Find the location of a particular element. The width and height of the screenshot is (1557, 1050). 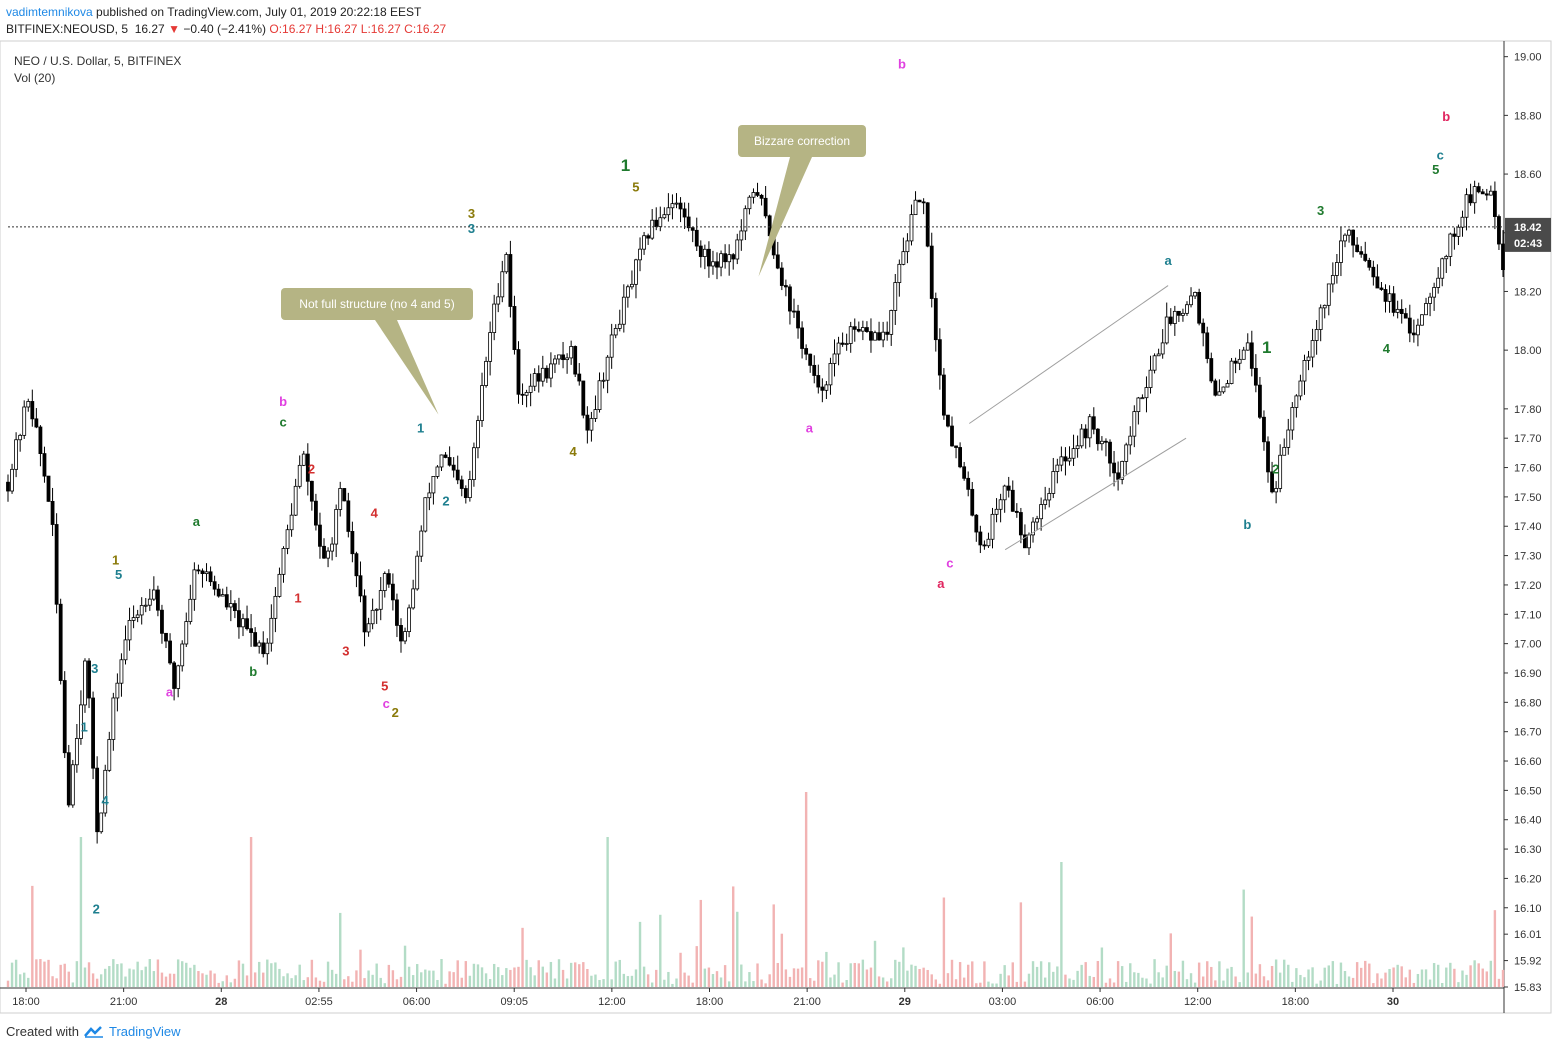

callout-pointer is located at coordinates (785, 217).